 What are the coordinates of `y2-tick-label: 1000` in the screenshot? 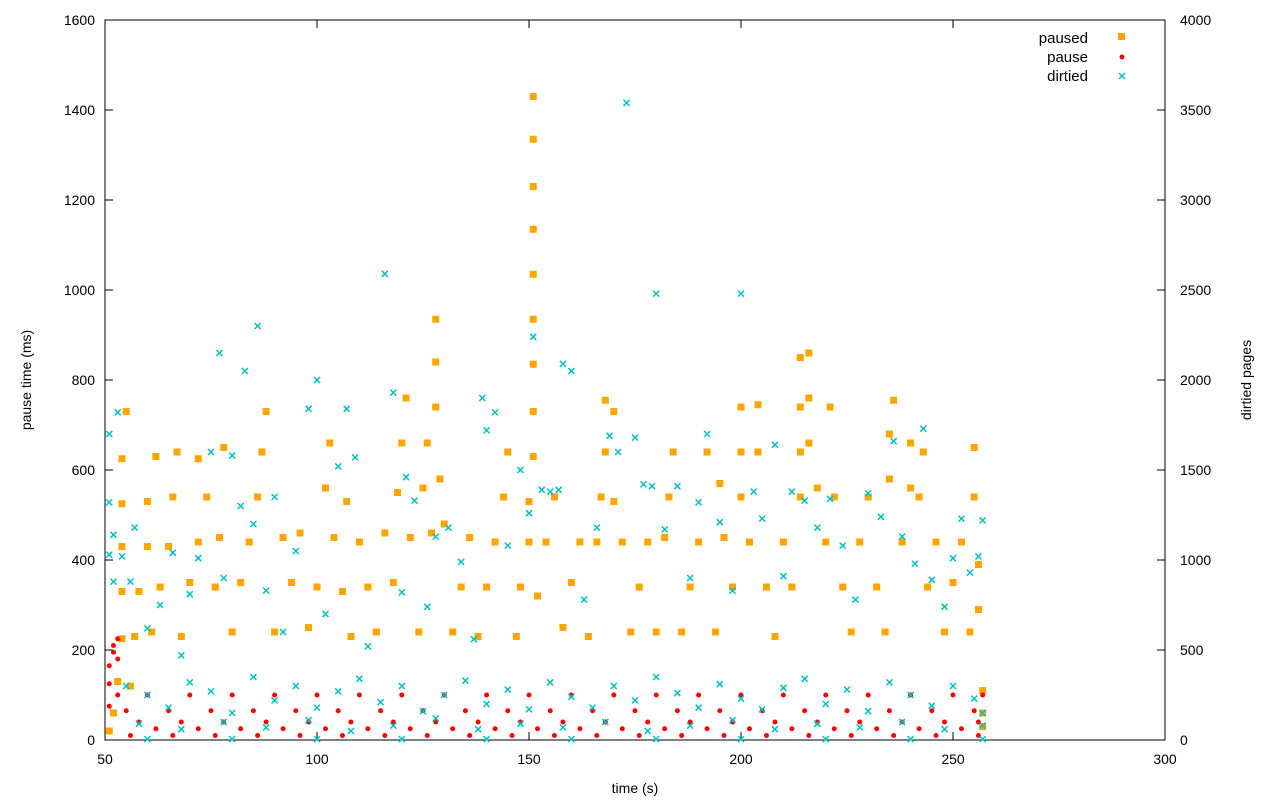 It's located at (1195, 560).